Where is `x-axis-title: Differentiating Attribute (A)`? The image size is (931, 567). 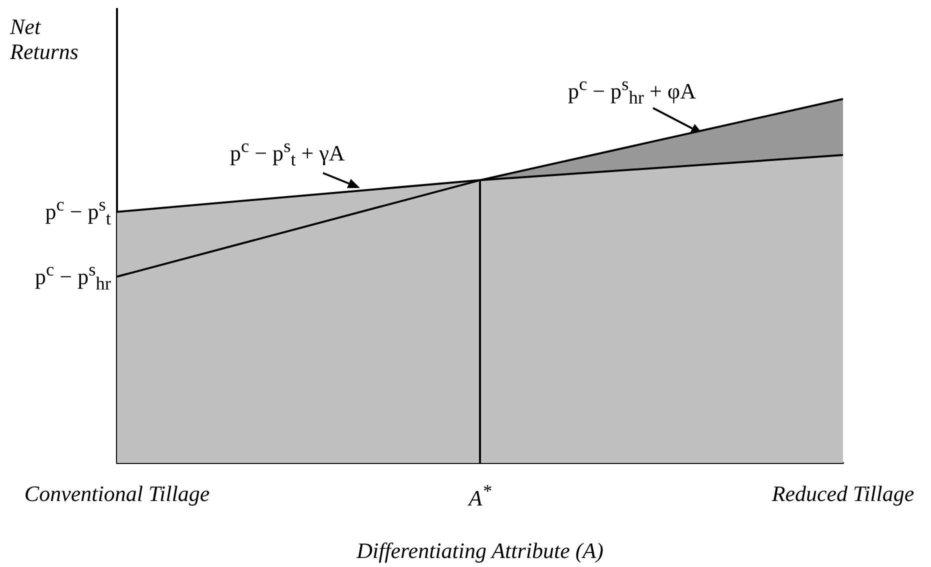
x-axis-title: Differentiating Attribute (A) is located at coordinates (480, 551).